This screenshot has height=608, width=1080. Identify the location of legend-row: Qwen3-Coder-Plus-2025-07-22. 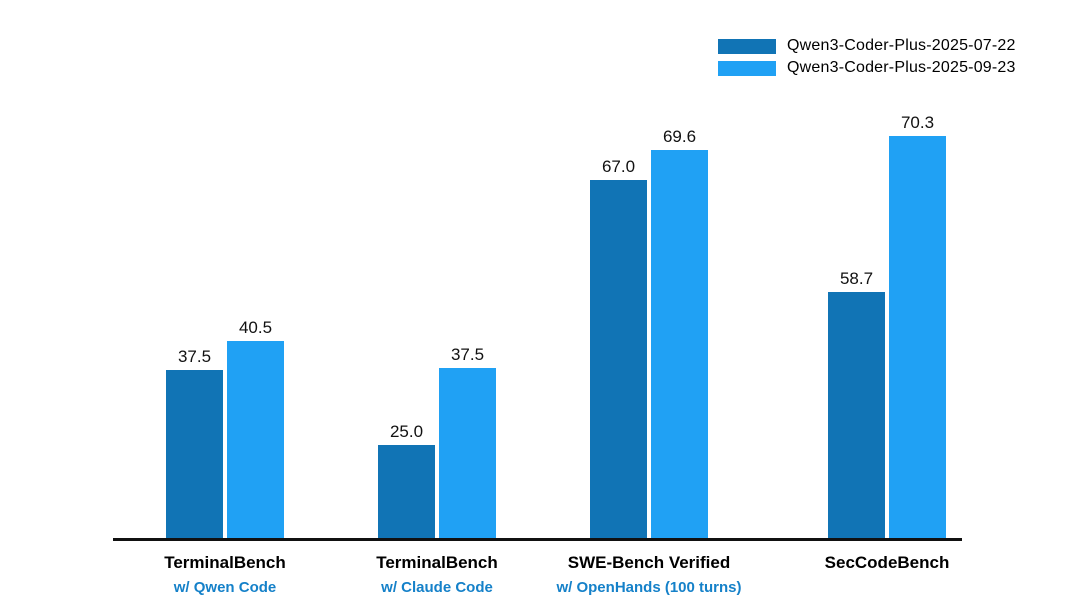
(867, 46).